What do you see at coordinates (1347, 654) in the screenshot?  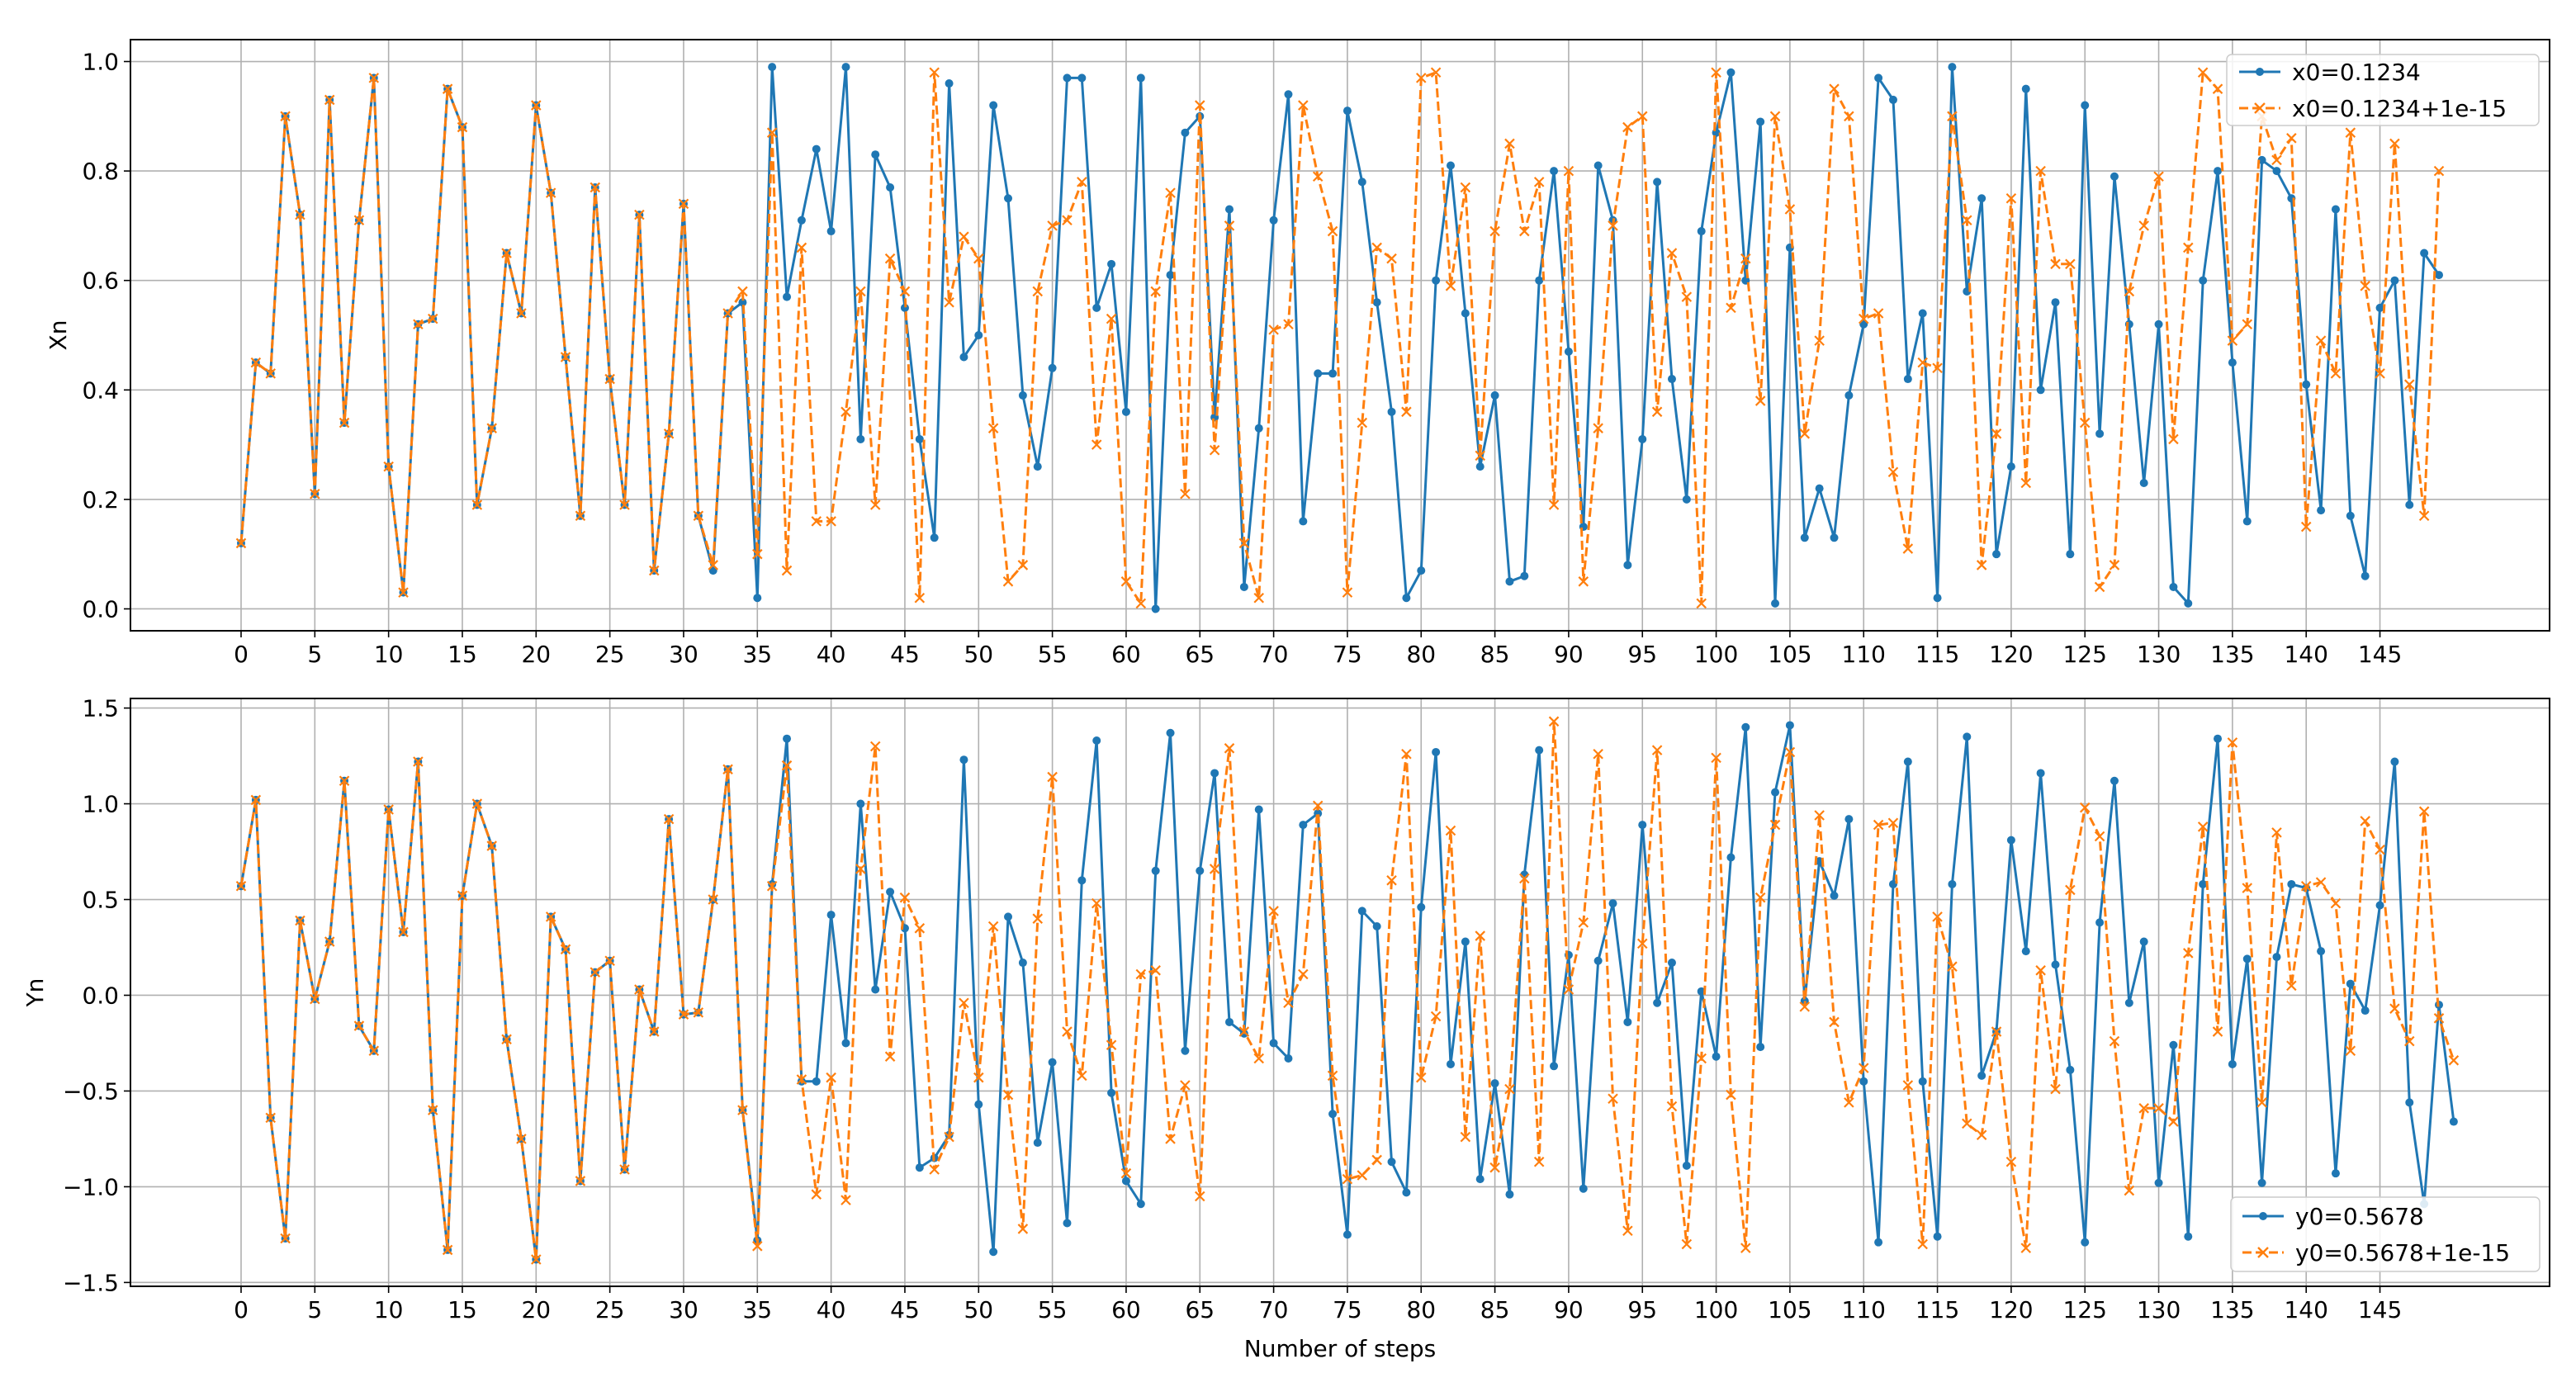 I see `xn-x-tick-label: 75` at bounding box center [1347, 654].